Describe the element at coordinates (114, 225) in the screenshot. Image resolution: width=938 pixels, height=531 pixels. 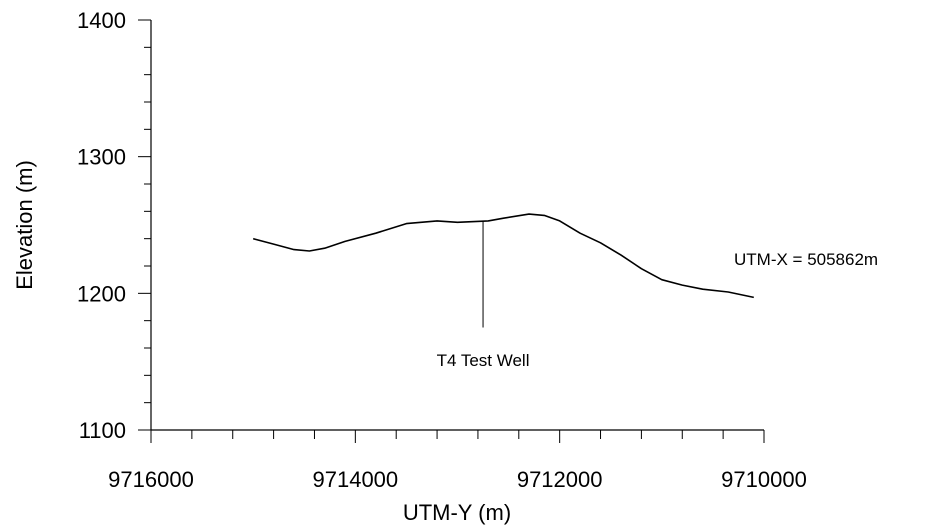
I see `y-axis-ticks: 1100 1200 1300 1400` at that location.